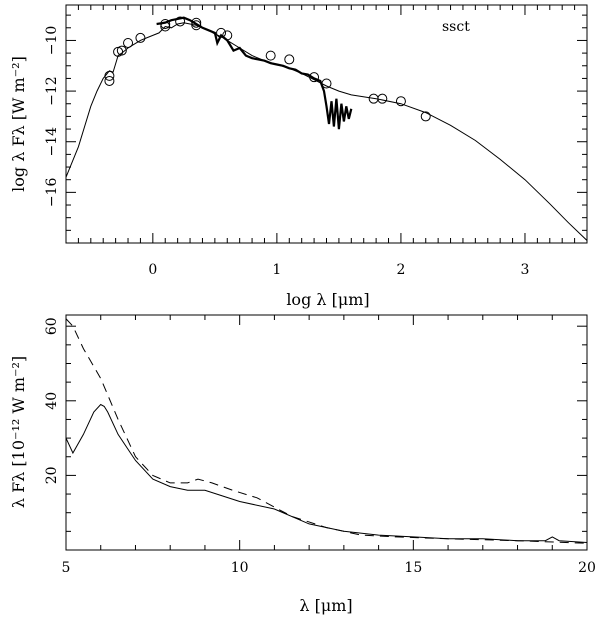 This screenshot has height=621, width=600. What do you see at coordinates (276, 270) in the screenshot?
I see `top-x-tick-label: 1` at bounding box center [276, 270].